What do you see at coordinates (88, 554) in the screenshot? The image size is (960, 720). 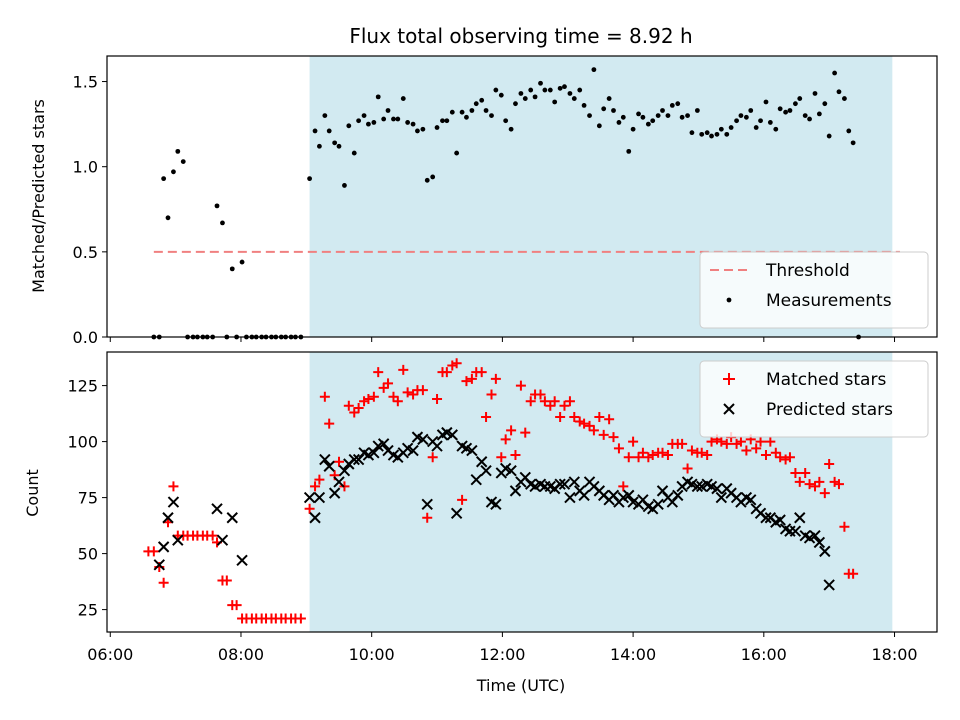 I see `y-tick-label: 50` at bounding box center [88, 554].